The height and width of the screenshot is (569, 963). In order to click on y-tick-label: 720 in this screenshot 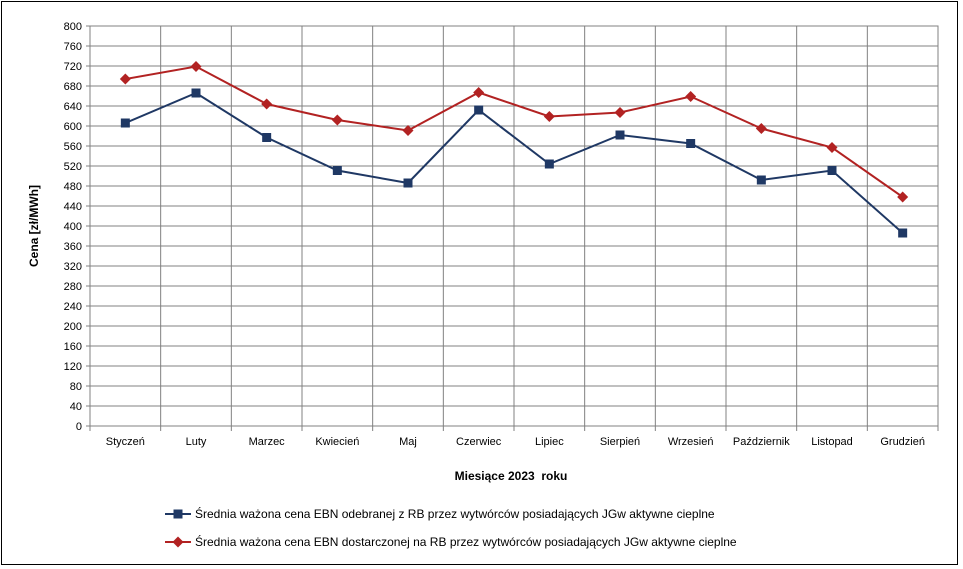, I will do `click(73, 67)`.